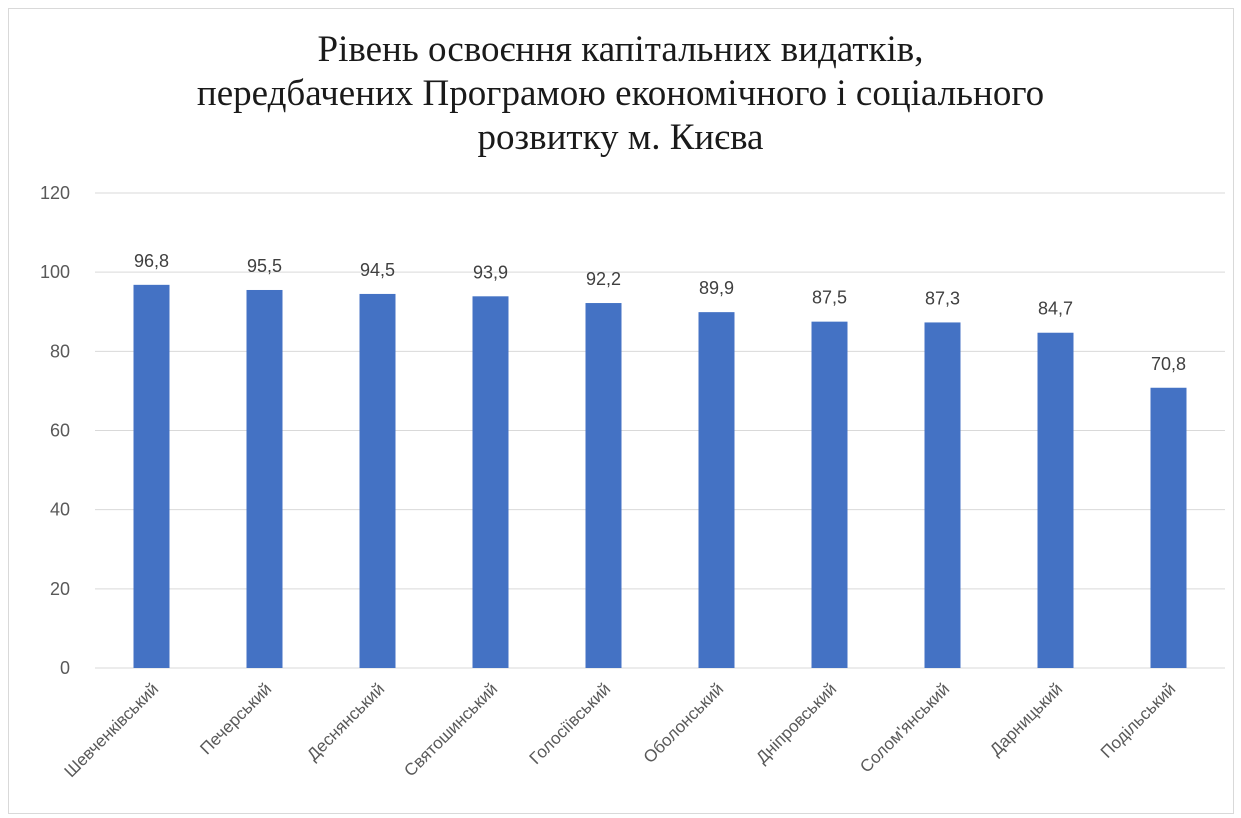 The height and width of the screenshot is (818, 1241). Describe the element at coordinates (660, 312) in the screenshot. I see `data-labels: 96,8 95,5 94,5 93,9 92,2 89,9 87,5 87,3 84,7 70,8` at that location.